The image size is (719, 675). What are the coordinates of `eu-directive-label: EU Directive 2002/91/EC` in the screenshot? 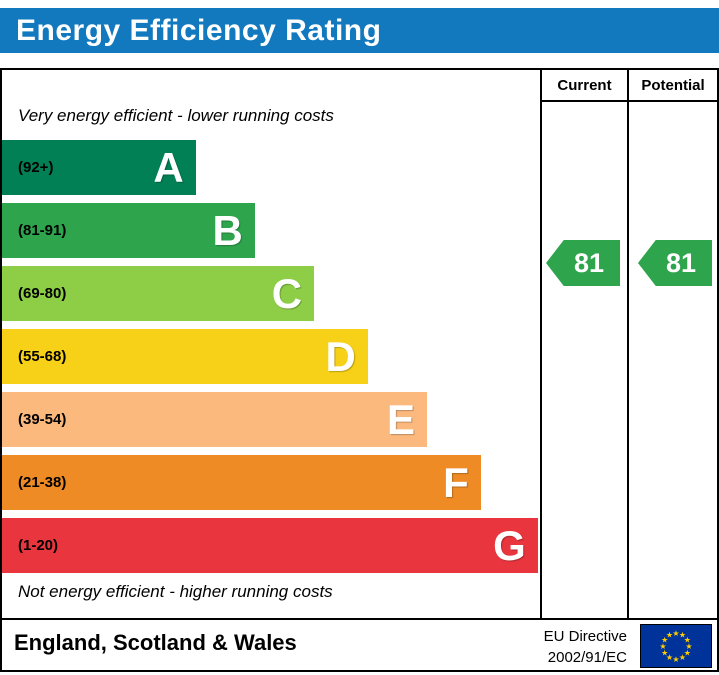 It's located at (524, 647).